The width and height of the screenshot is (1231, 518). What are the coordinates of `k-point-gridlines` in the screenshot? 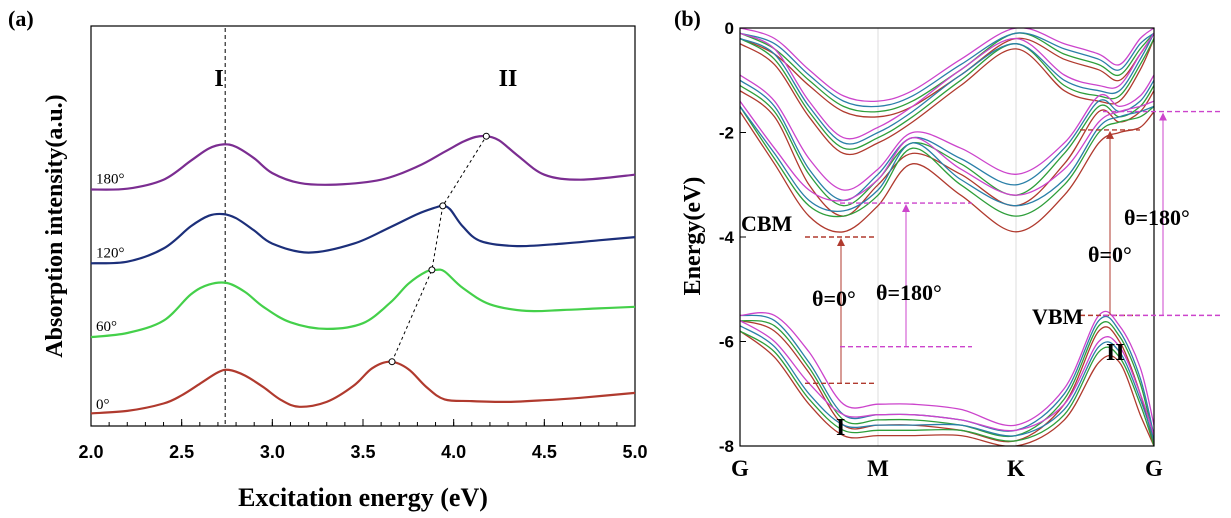 It's located at (947, 237).